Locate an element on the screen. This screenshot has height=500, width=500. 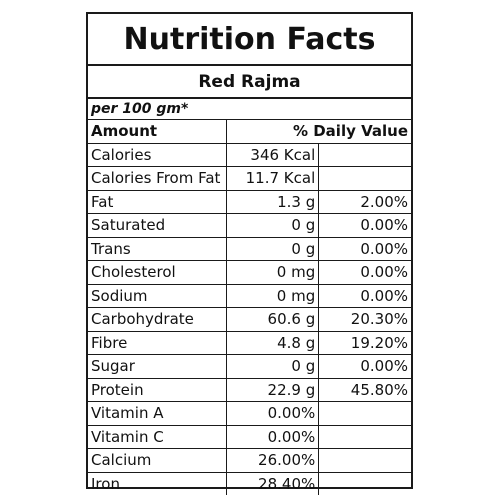
nutrient-amount: 28.40% is located at coordinates (273, 483).